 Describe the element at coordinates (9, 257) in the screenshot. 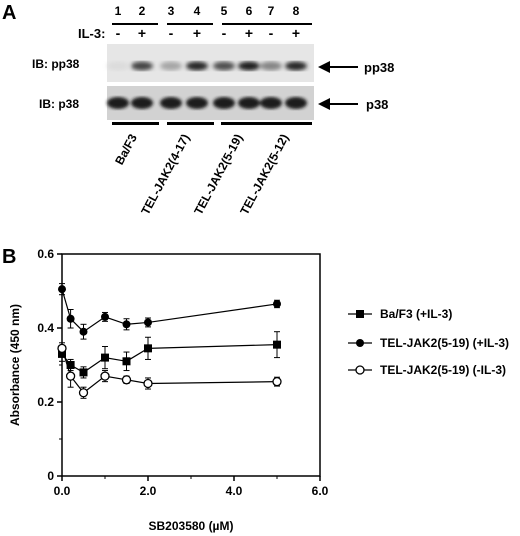

I see `panel-b-letter: B` at that location.